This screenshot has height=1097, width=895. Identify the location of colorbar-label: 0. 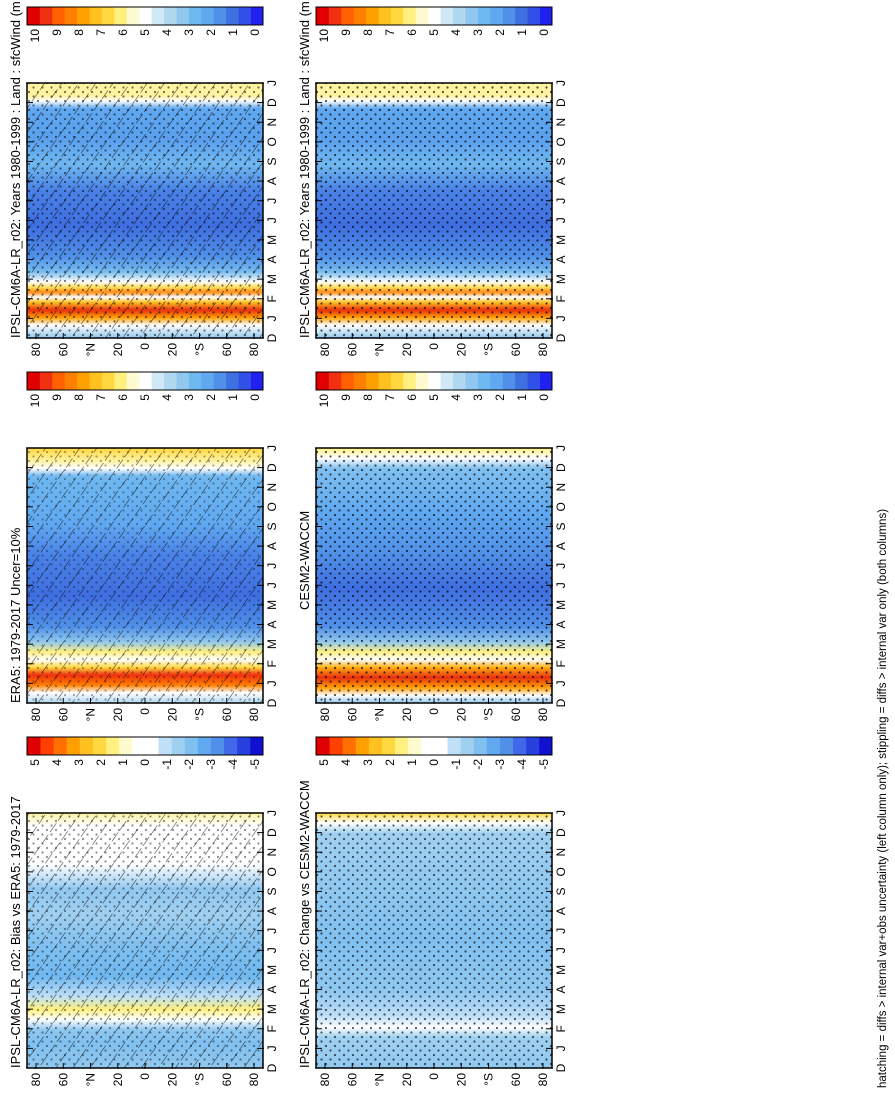
(145, 762).